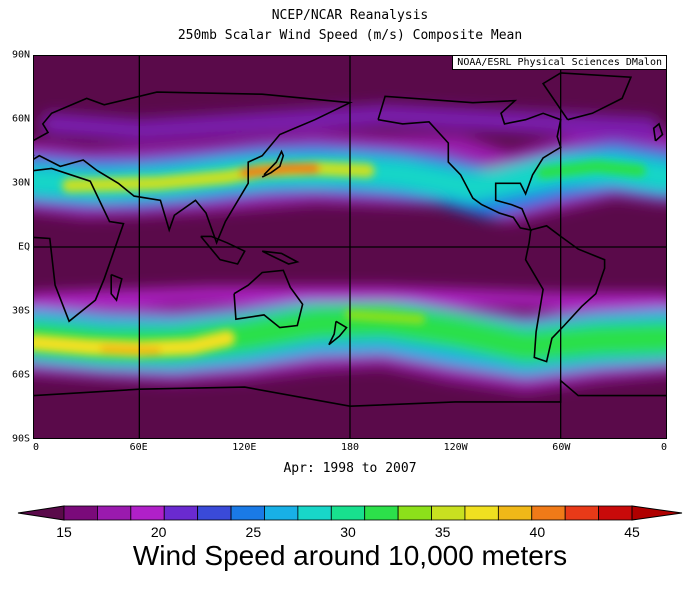  What do you see at coordinates (537, 532) in the screenshot?
I see `colorbar-label: 40` at bounding box center [537, 532].